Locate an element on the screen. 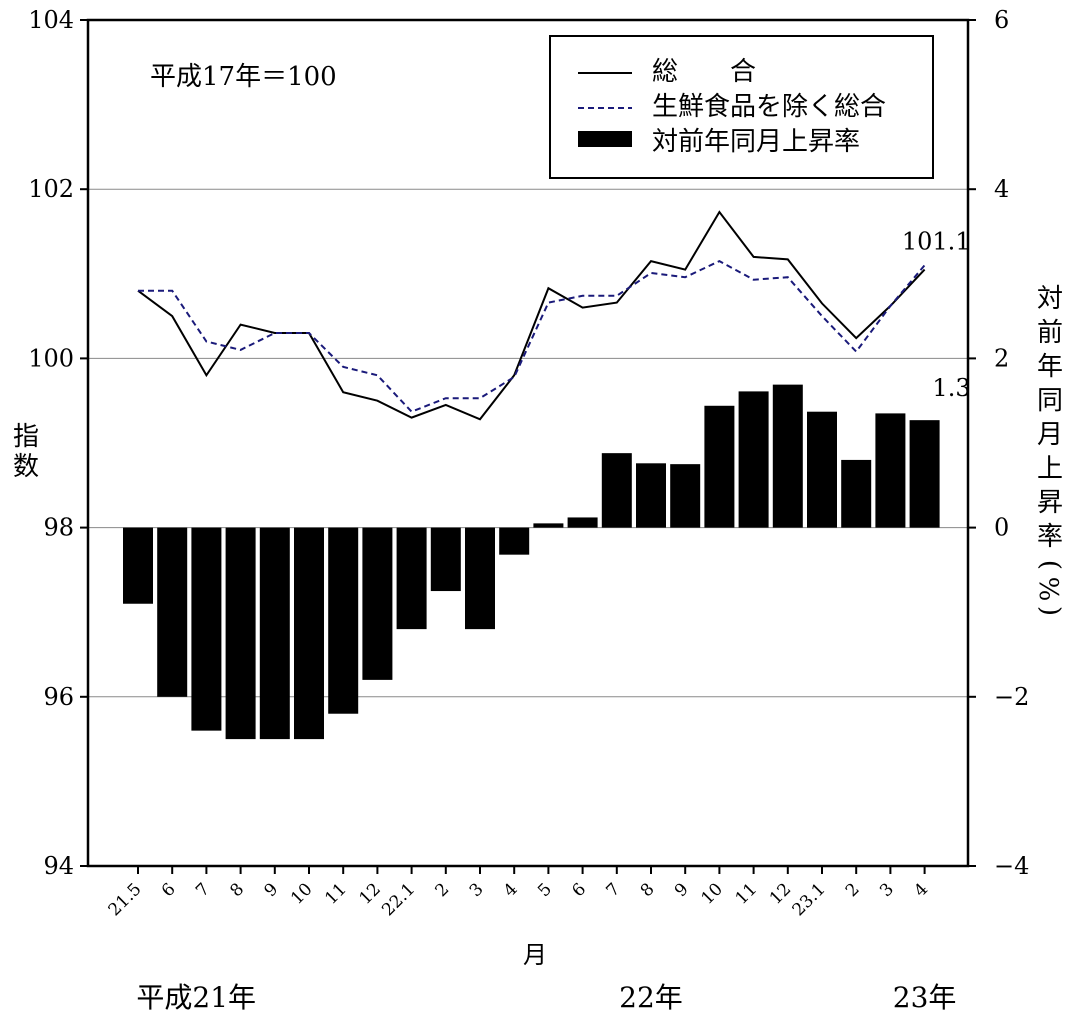 Image resolution: width=1077 pixels, height=1016 pixels. x-axis-label: 月 is located at coordinates (535, 955).